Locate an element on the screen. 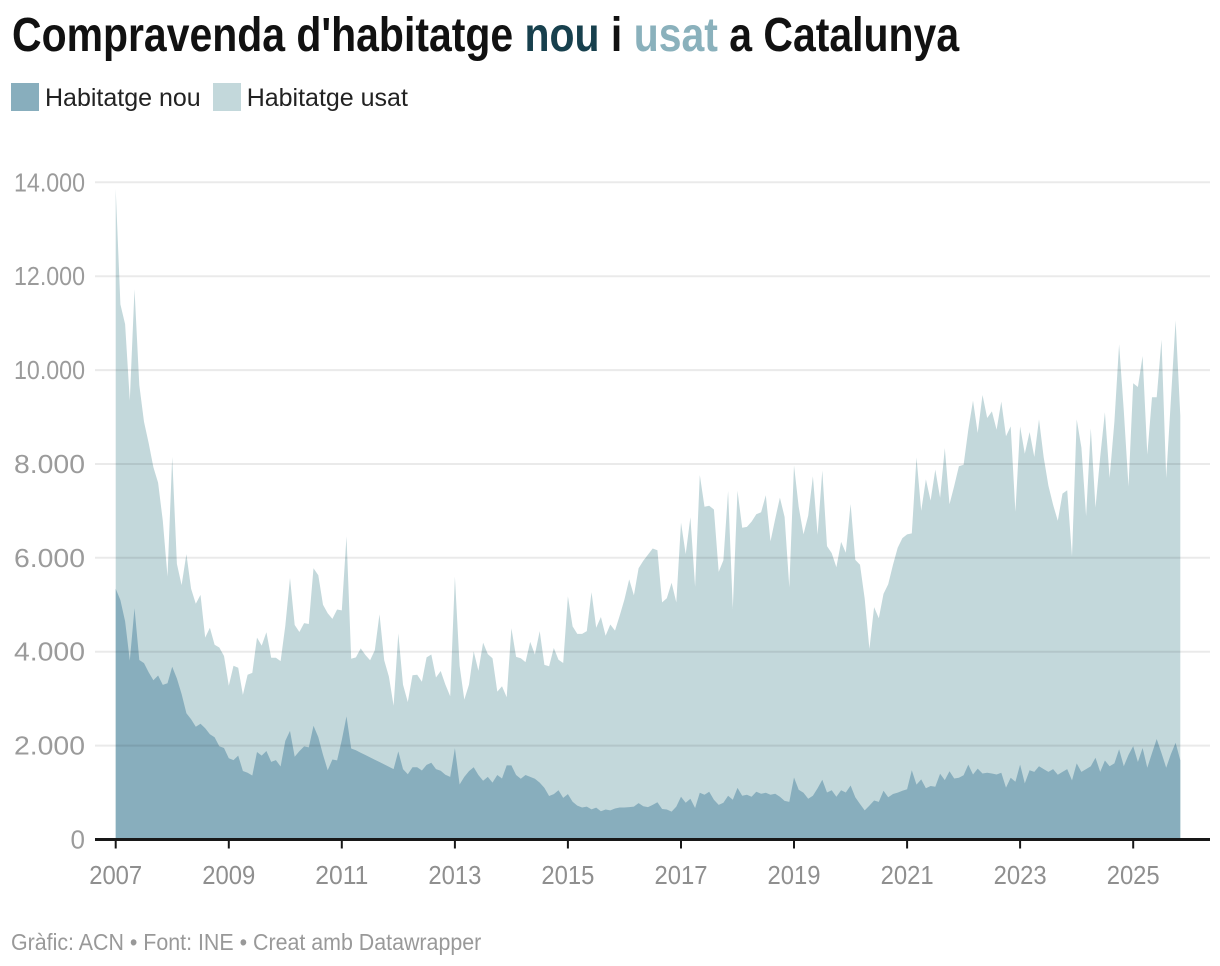 Image resolution: width=1220 pixels, height=966 pixels. svg-text: 0 is located at coordinates (78, 840).